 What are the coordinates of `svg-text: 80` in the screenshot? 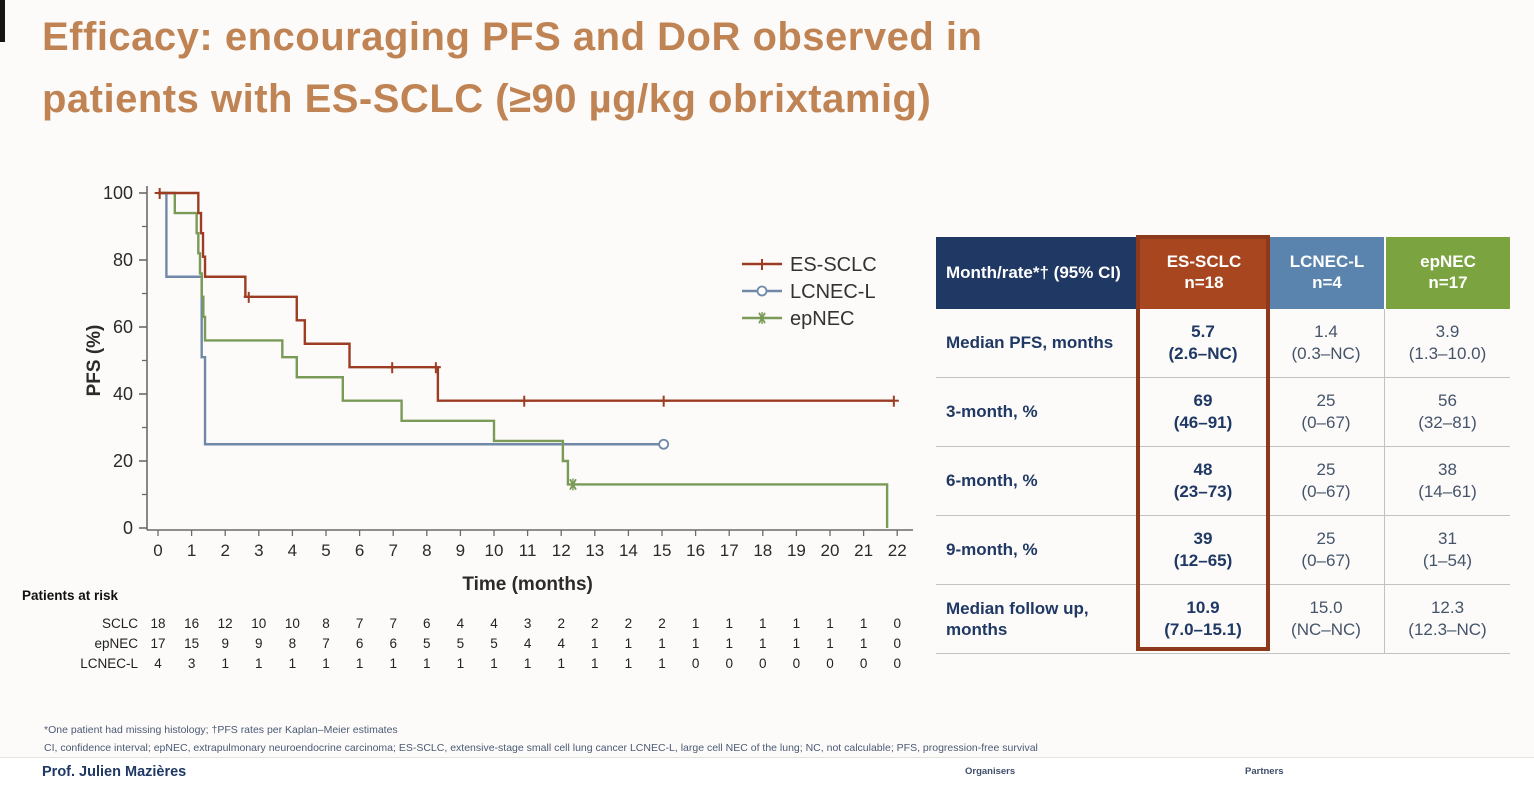 It's located at (123, 260).